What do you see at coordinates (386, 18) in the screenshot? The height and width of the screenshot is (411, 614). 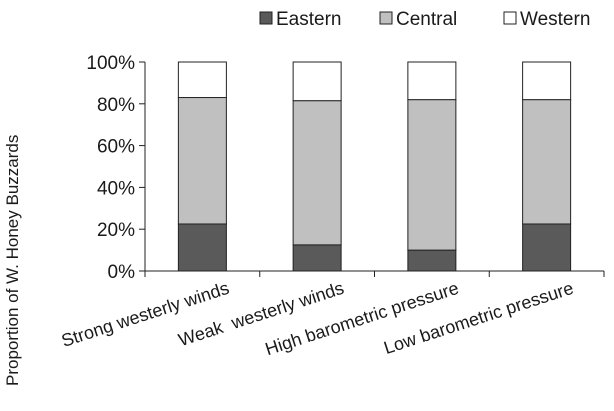 I see `legend-swatch-central` at bounding box center [386, 18].